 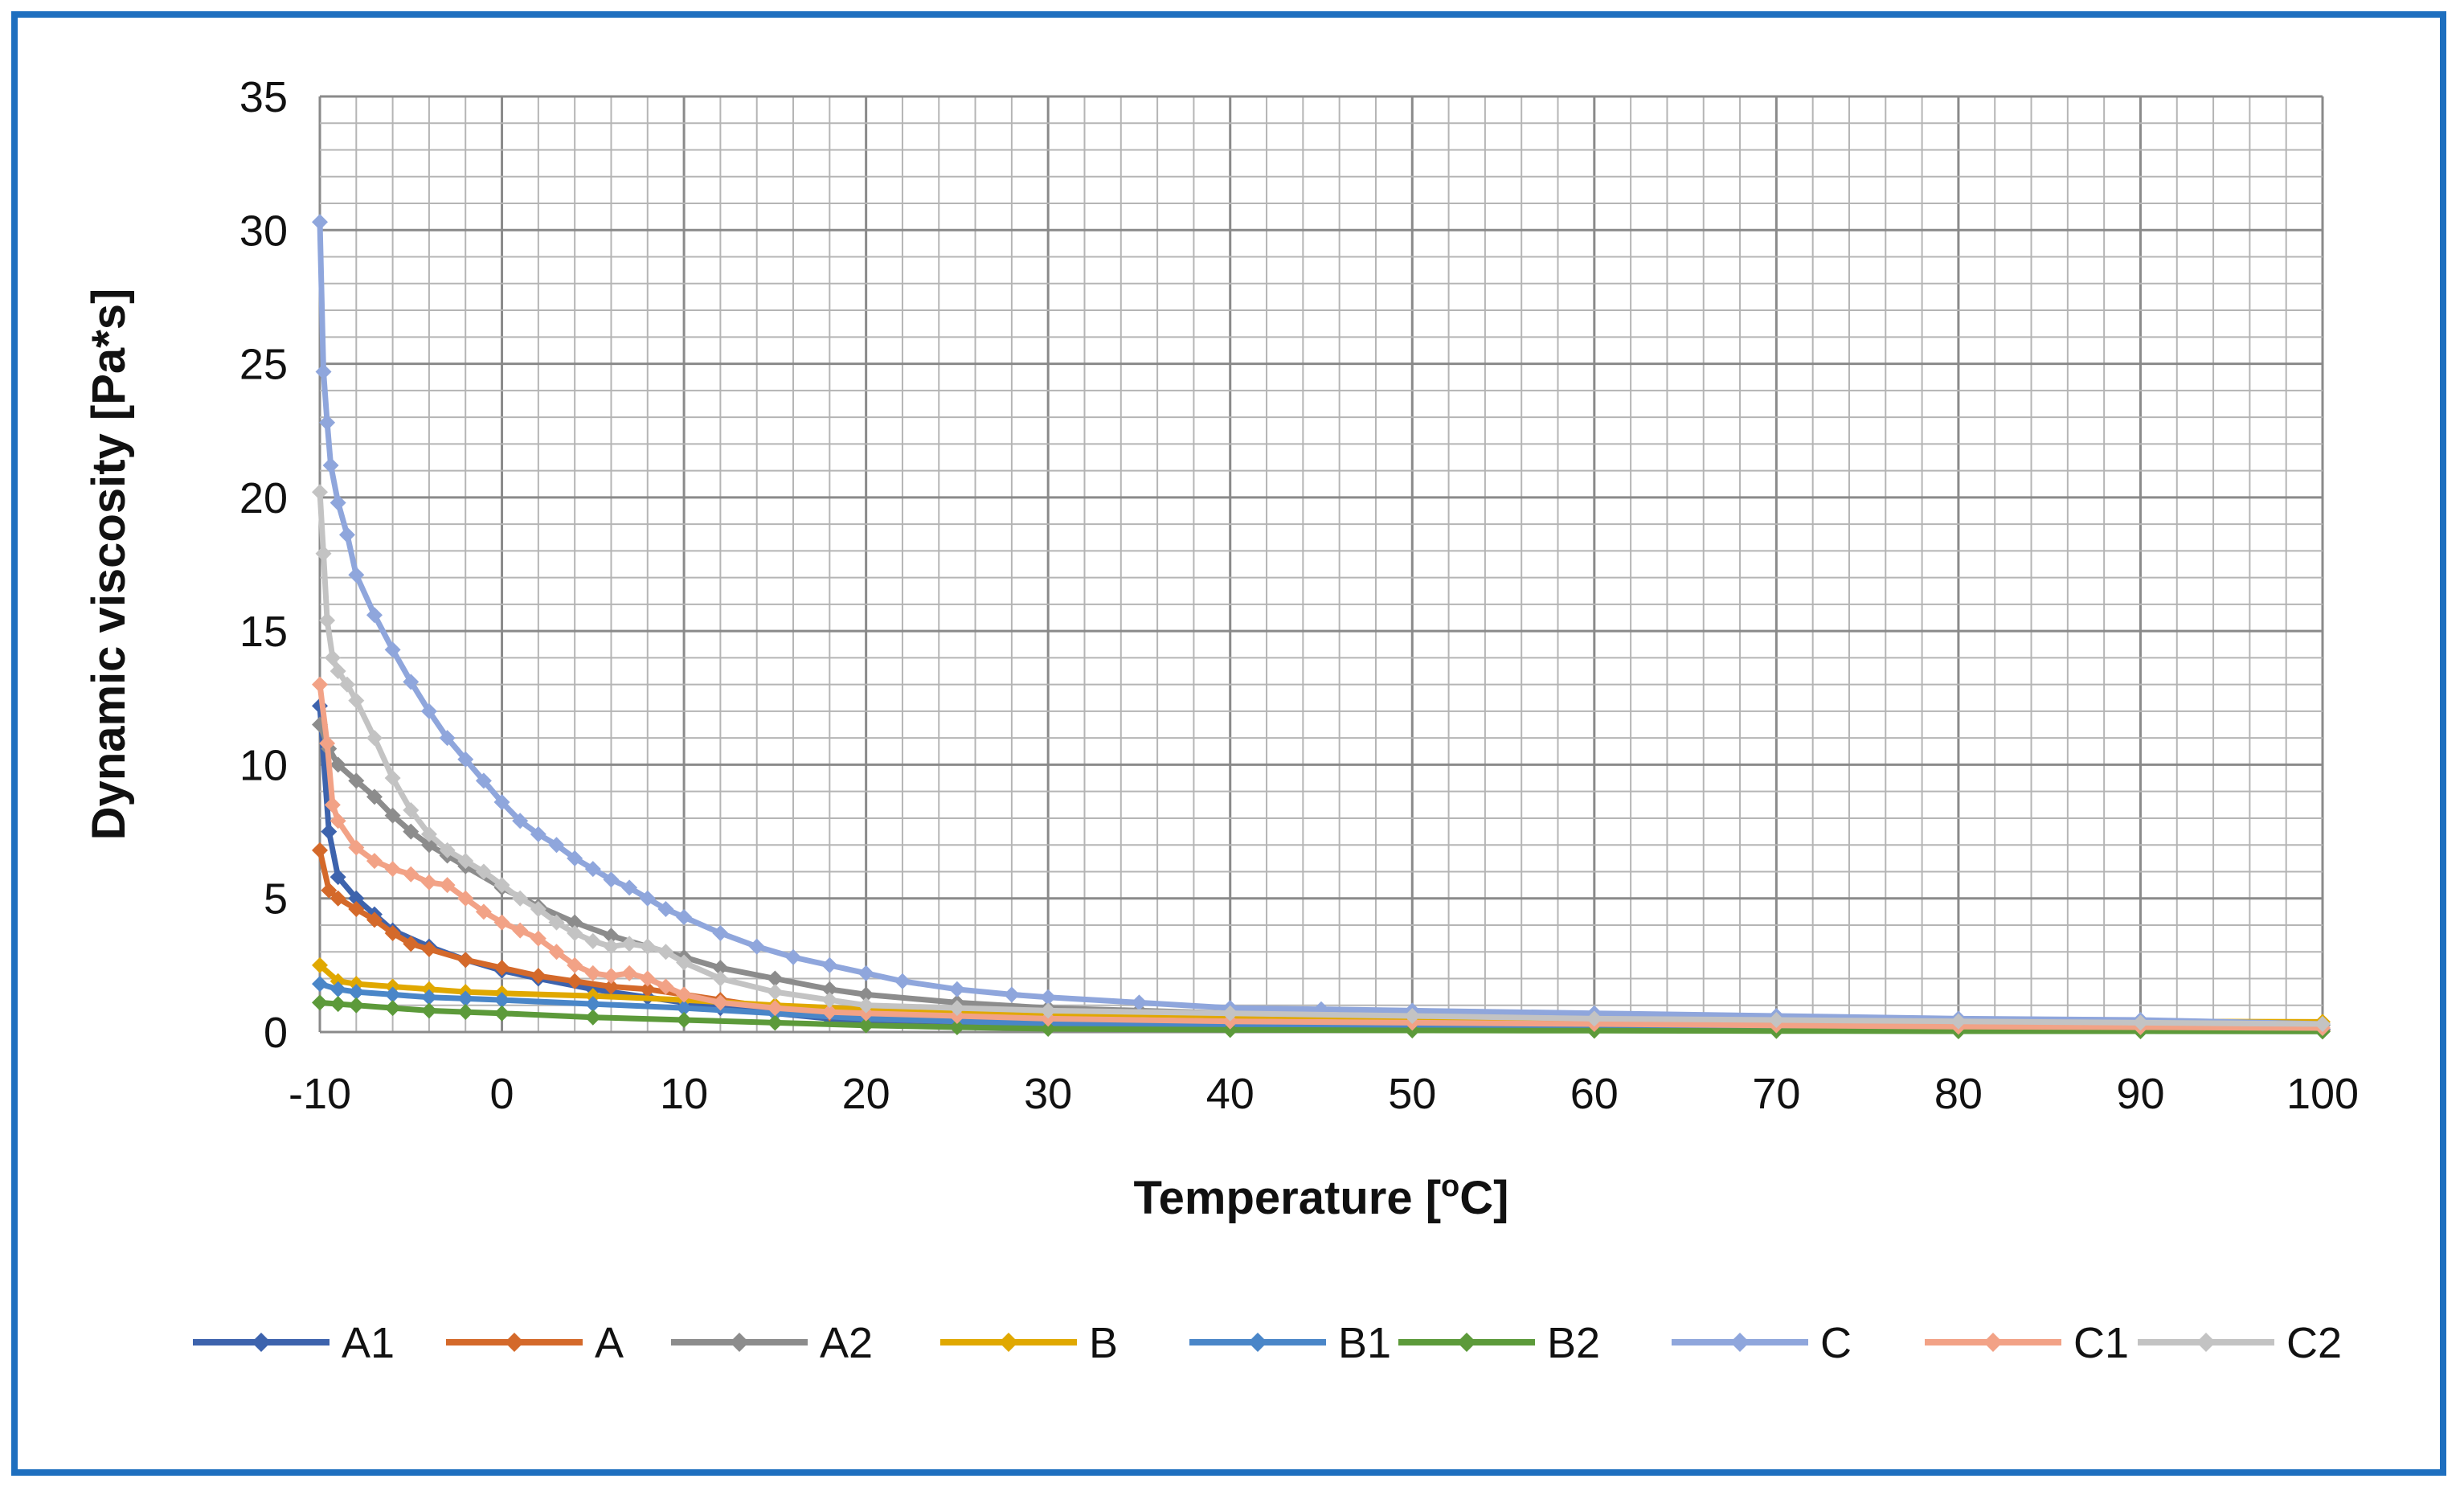 What do you see at coordinates (109, 565) in the screenshot?
I see `y-axis-title: Dynamic viscosity [Pa*s]` at bounding box center [109, 565].